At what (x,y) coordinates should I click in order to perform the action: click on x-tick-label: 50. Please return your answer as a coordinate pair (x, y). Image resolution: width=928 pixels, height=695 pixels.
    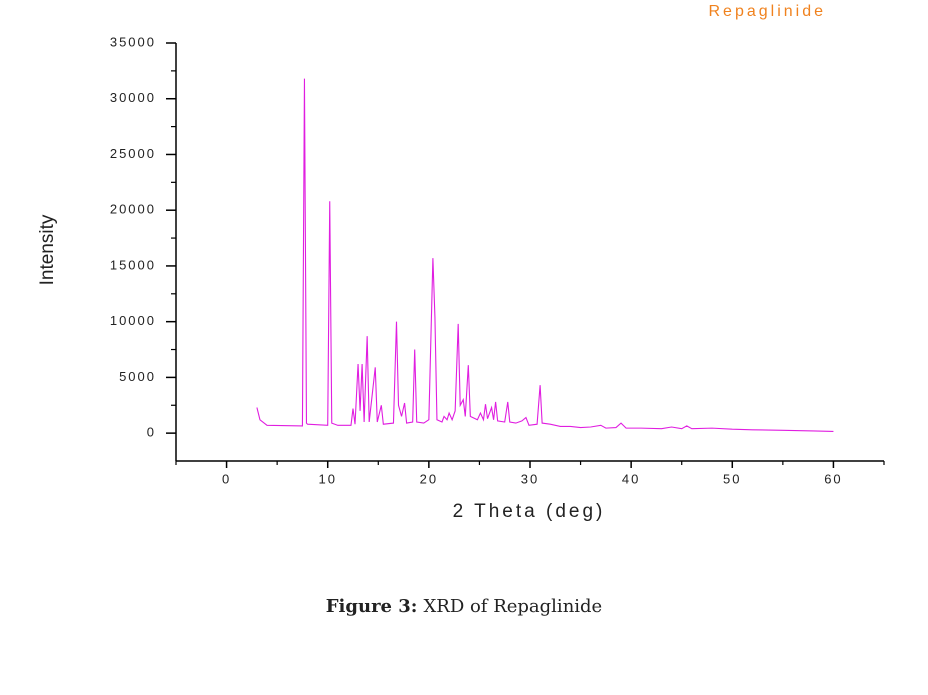
    Looking at the image, I should click on (732, 478).